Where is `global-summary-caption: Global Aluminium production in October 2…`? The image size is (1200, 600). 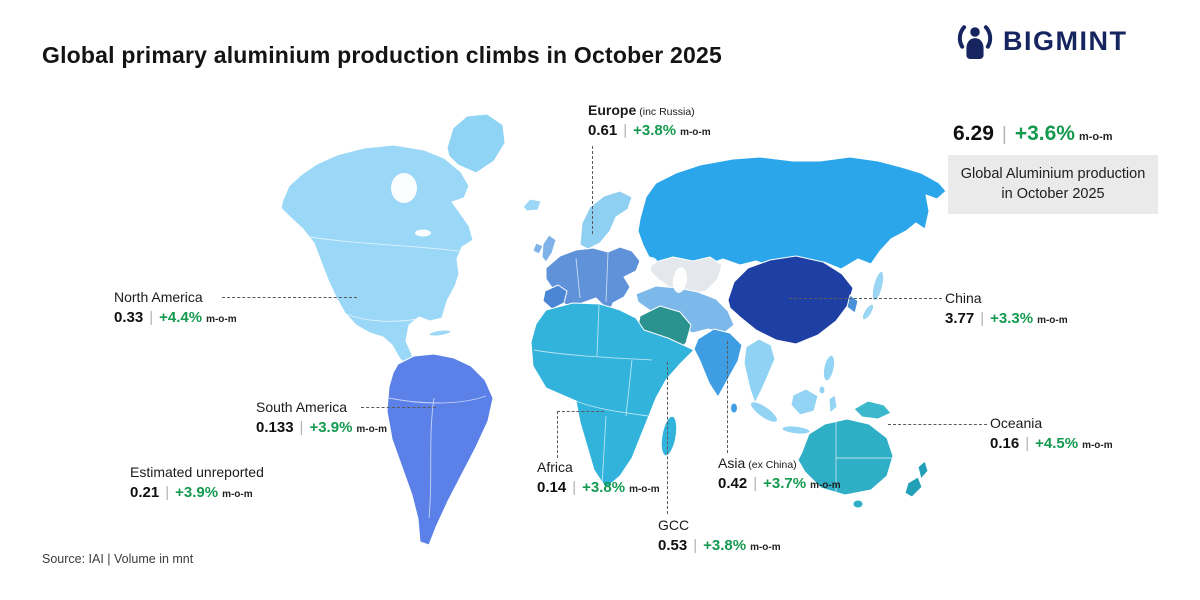 global-summary-caption: Global Aluminium production in October 2… is located at coordinates (1053, 184).